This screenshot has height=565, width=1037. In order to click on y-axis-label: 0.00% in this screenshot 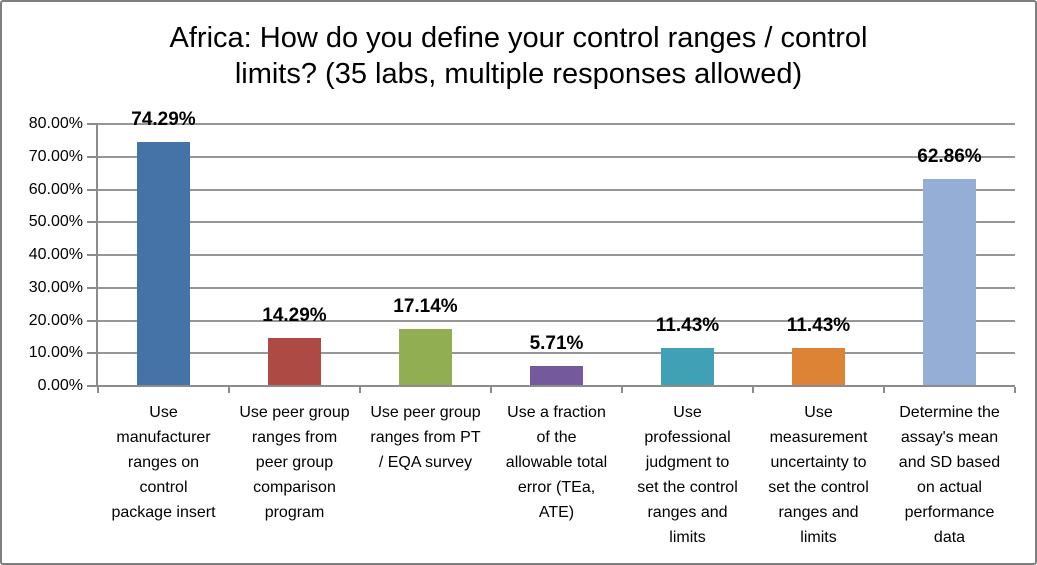, I will do `click(60, 385)`.